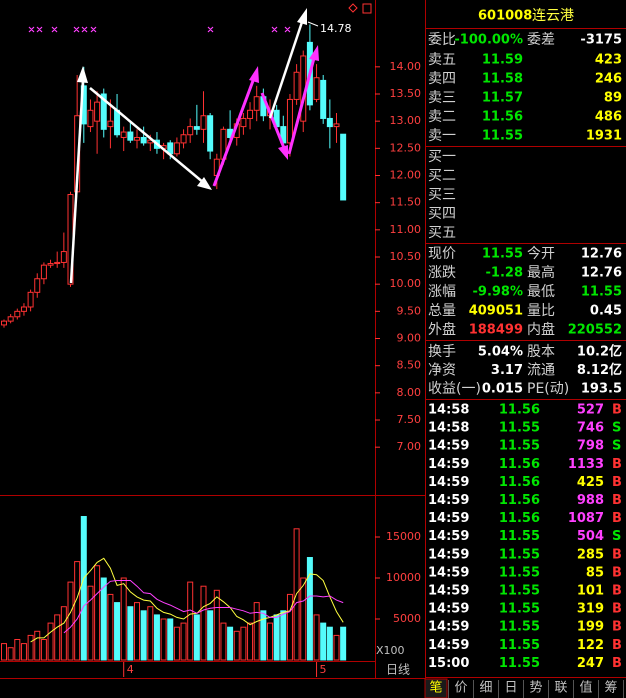 The image size is (626, 698). Describe the element at coordinates (406, 283) in the screenshot. I see `y-tick-label: 10.00` at that location.